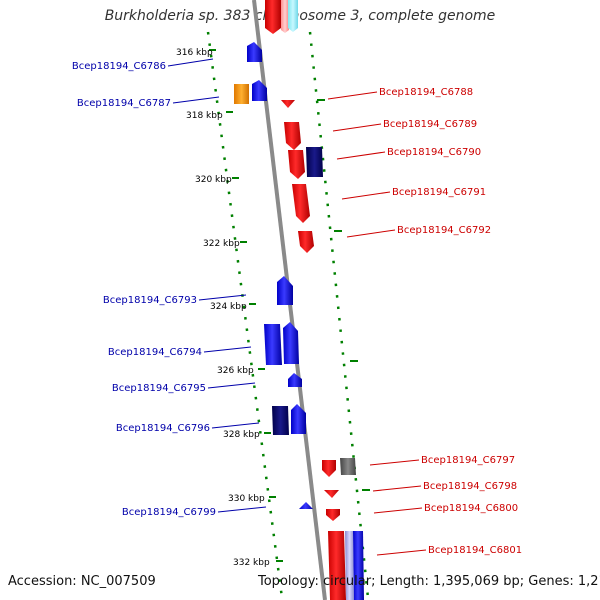  What do you see at coordinates (314, 162) in the screenshot?
I see `gene-arrow-C6790-dark` at bounding box center [314, 162].